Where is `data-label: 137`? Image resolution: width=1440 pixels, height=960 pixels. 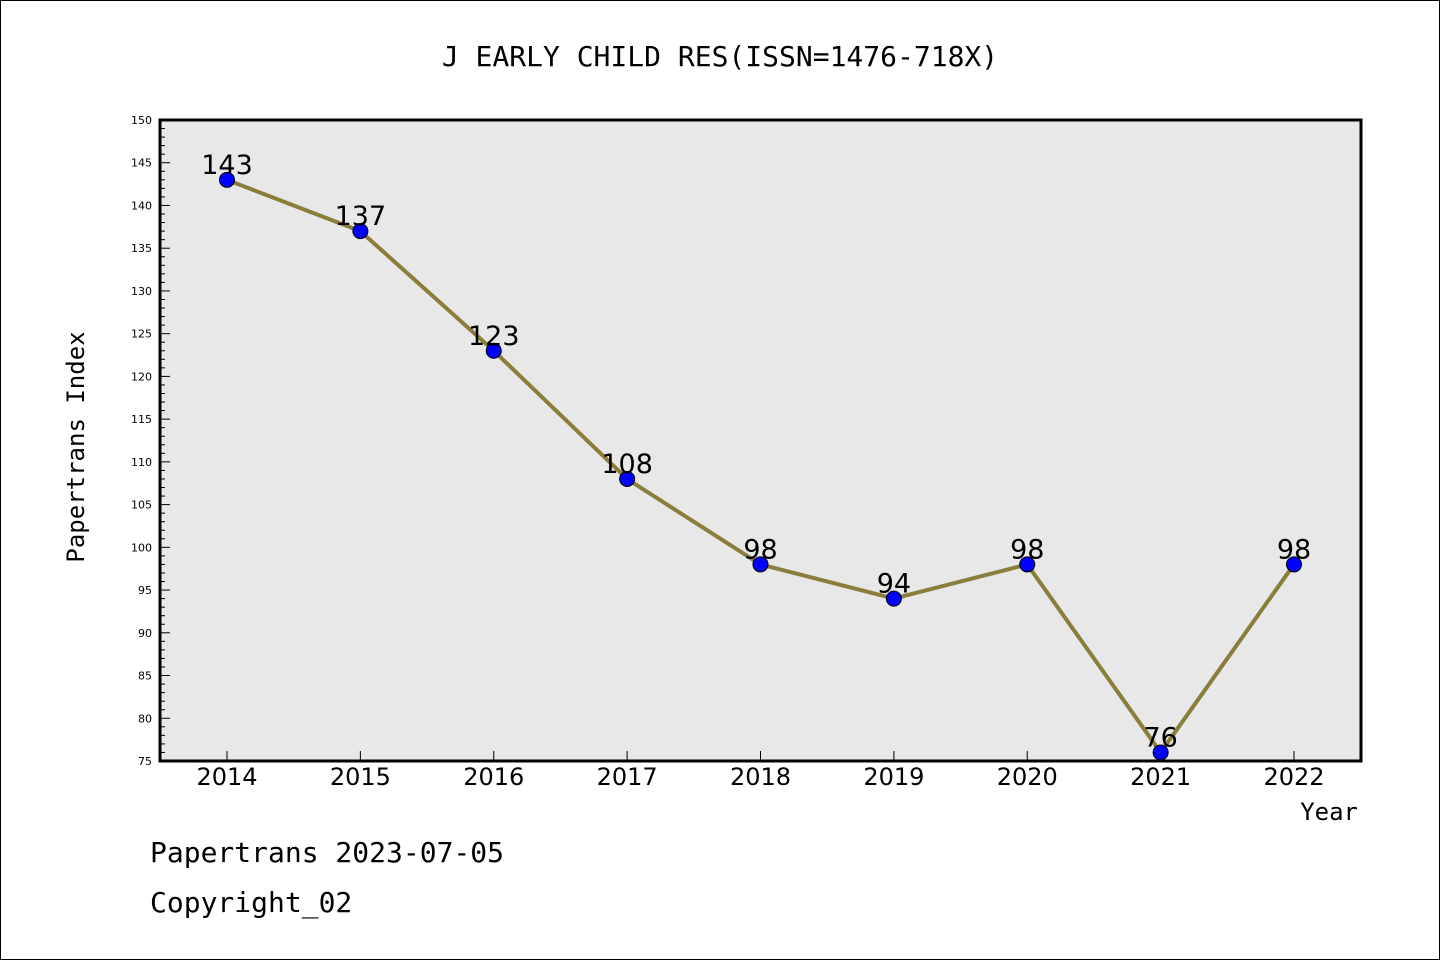 data-label: 137 is located at coordinates (361, 216).